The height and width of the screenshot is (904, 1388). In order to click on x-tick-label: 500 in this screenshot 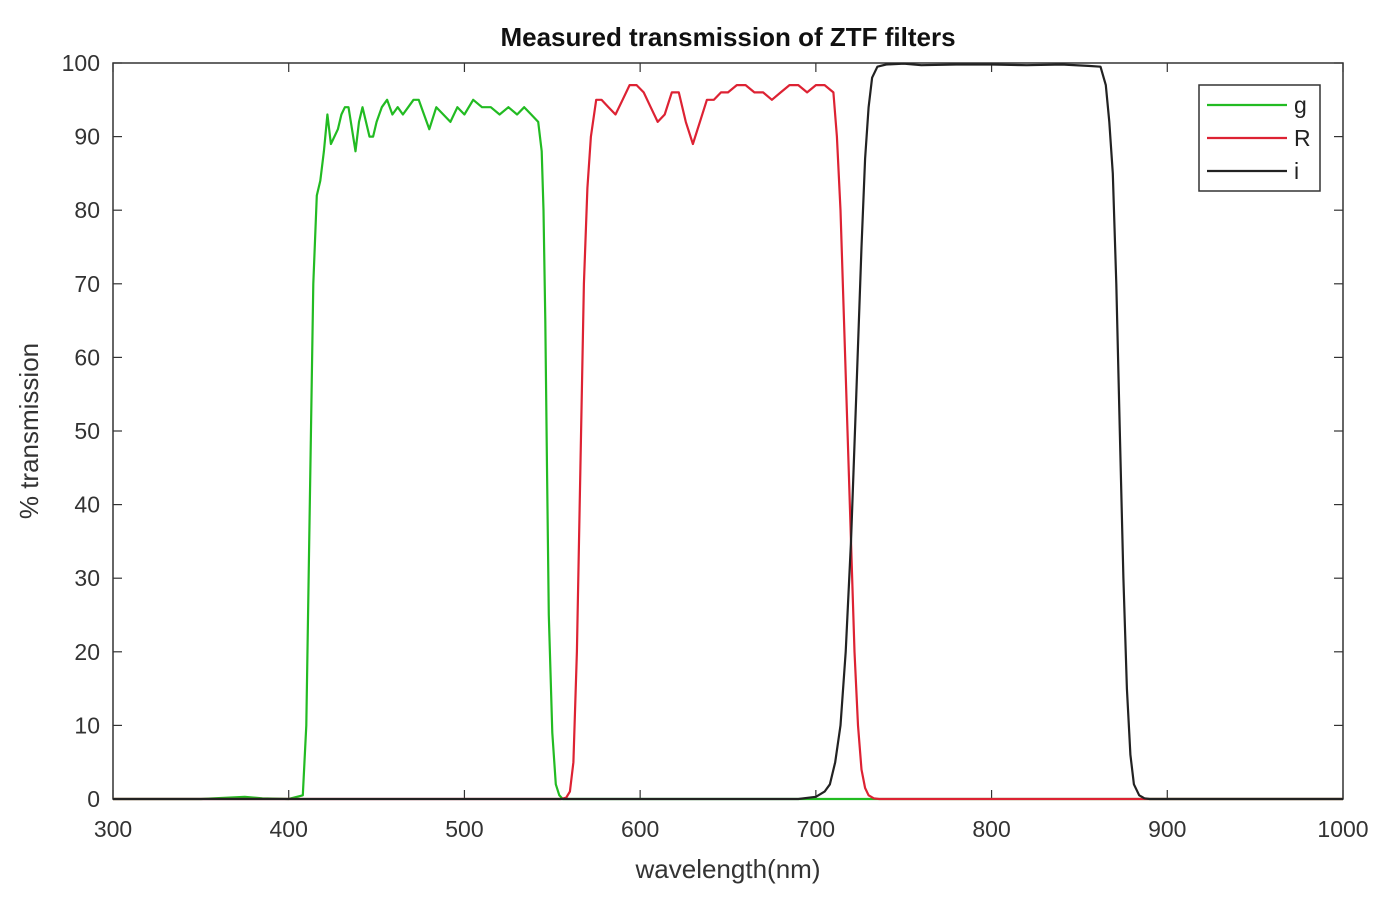, I will do `click(464, 829)`.